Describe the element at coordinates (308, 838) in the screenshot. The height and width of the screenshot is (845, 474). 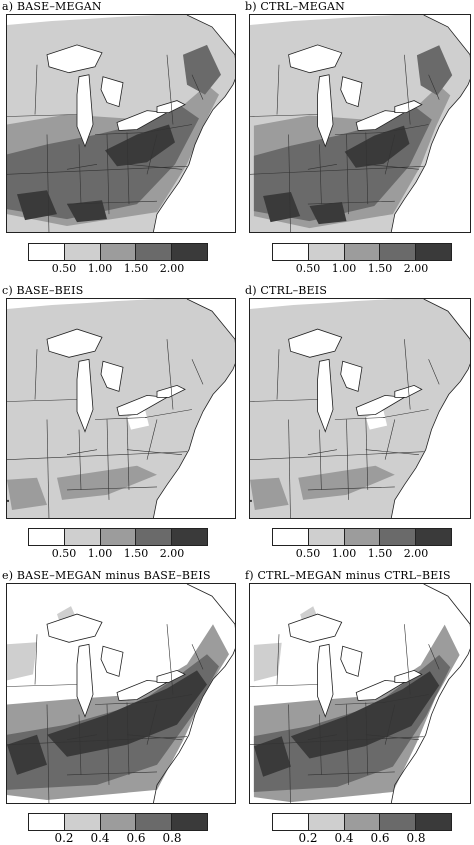
I see `panel-f-tick-1: 0.2` at that location.